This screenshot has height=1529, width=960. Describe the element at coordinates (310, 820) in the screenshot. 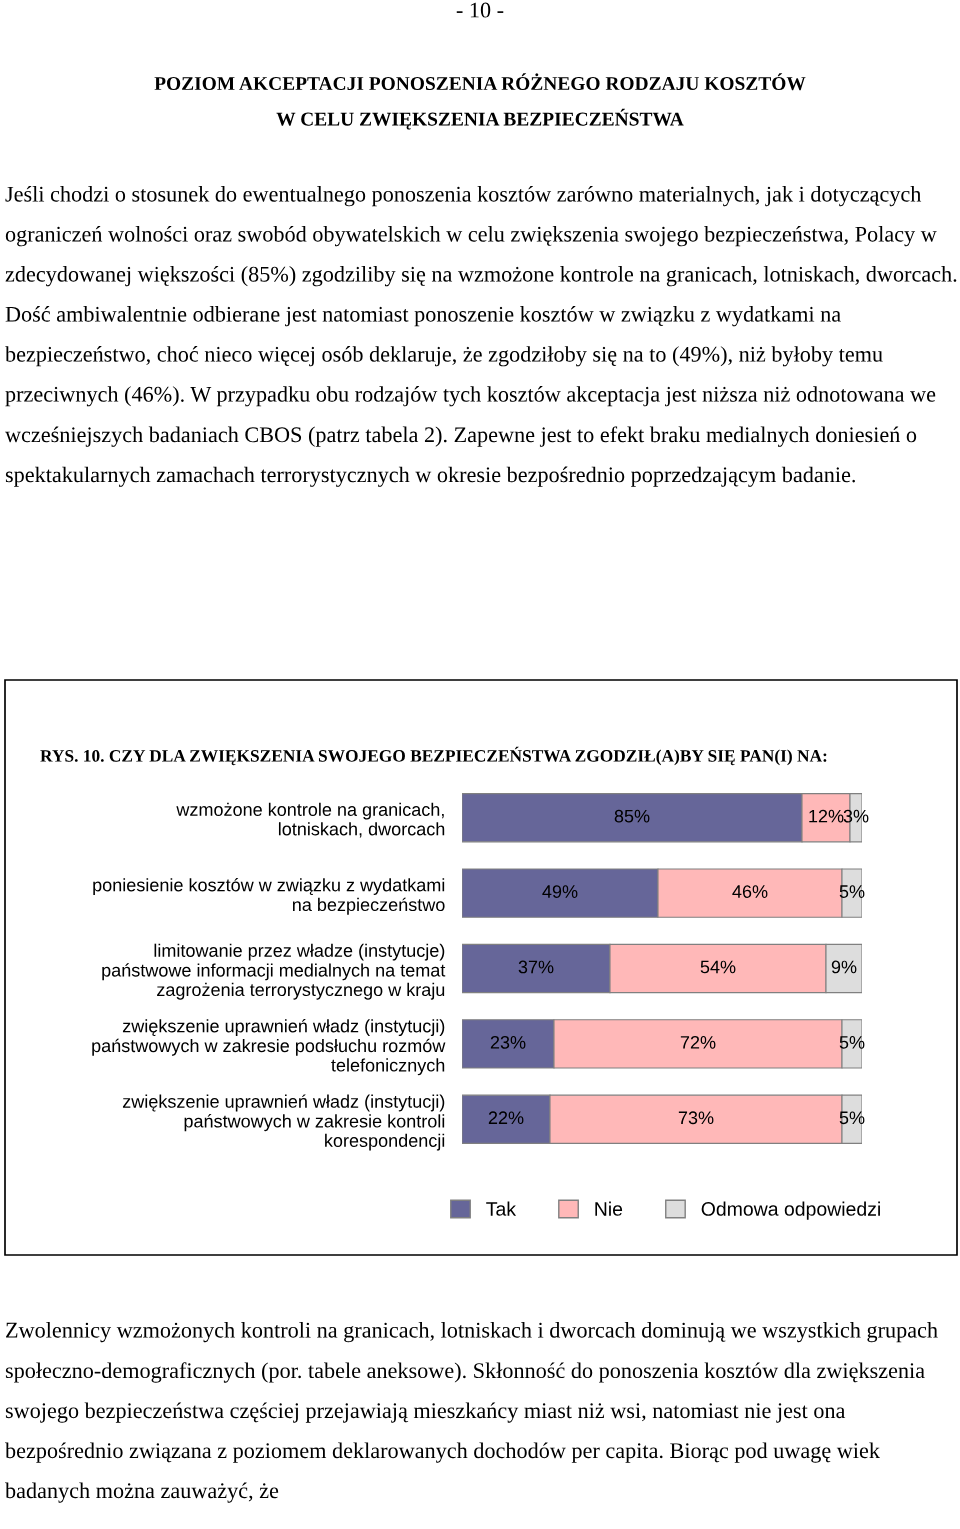

I see `y-tick-label: wzmożone kontrole na granicach, lotniskach, dworcach` at that location.